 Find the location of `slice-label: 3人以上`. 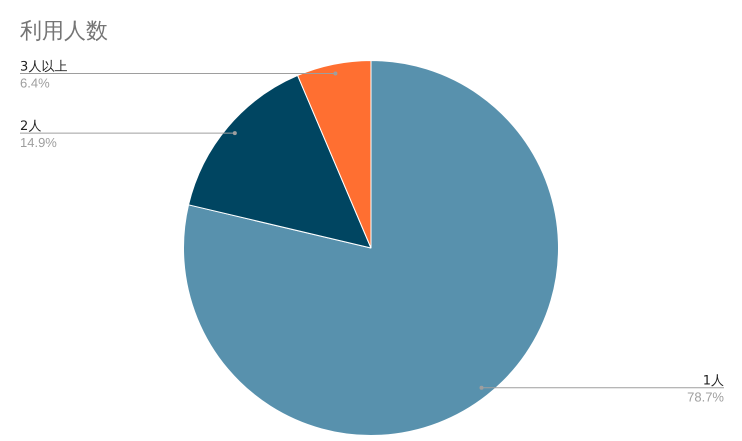

slice-label: 3人以上 is located at coordinates (44, 66).